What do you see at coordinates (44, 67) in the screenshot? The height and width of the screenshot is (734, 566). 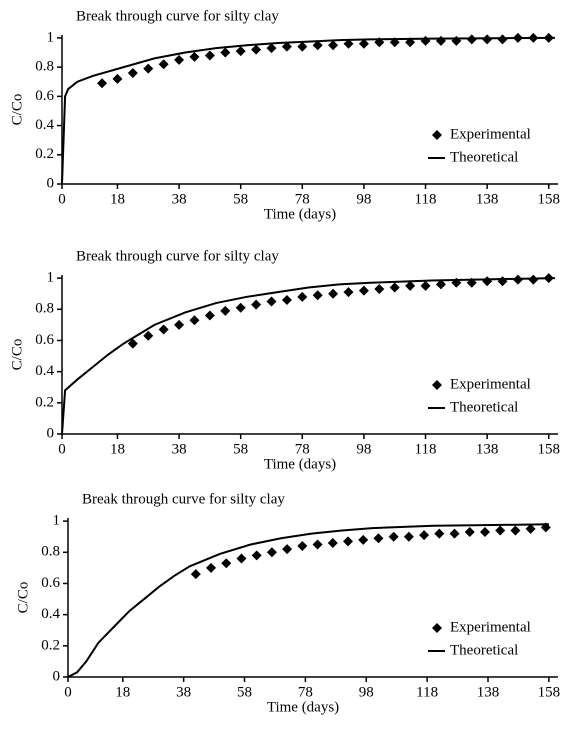 I see `y-tick-label: 0.8` at bounding box center [44, 67].